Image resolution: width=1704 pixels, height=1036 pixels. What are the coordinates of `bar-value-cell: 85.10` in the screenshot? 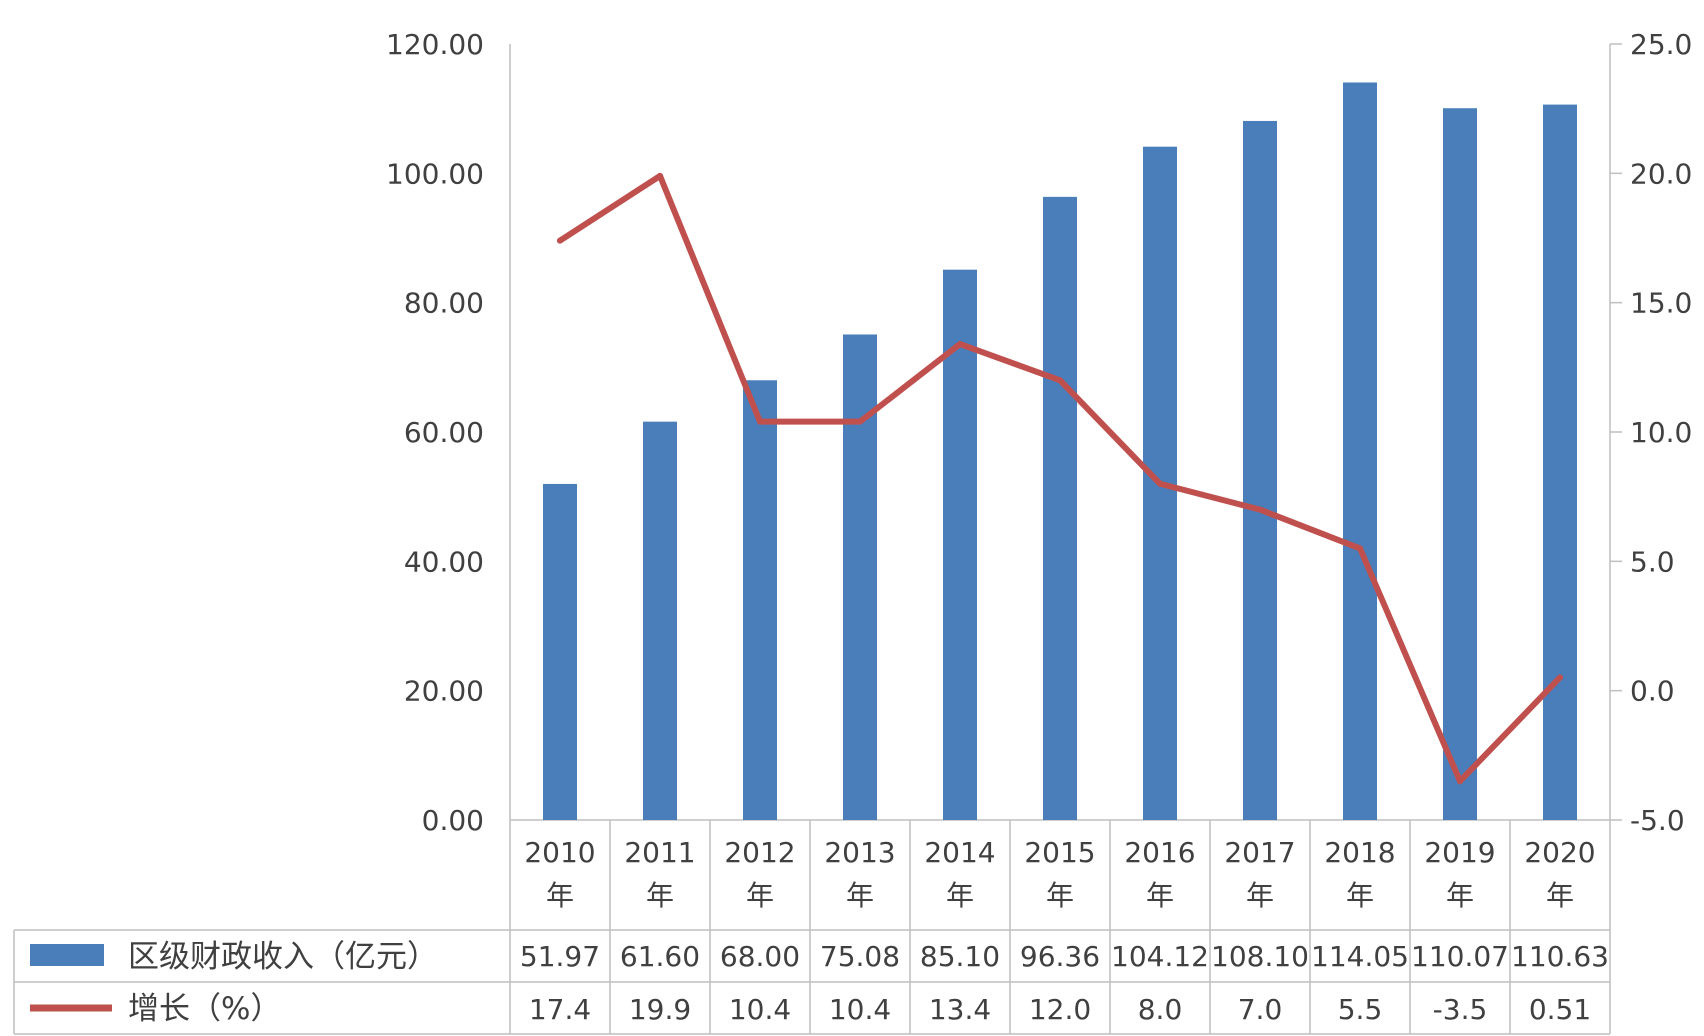 It's located at (960, 956).